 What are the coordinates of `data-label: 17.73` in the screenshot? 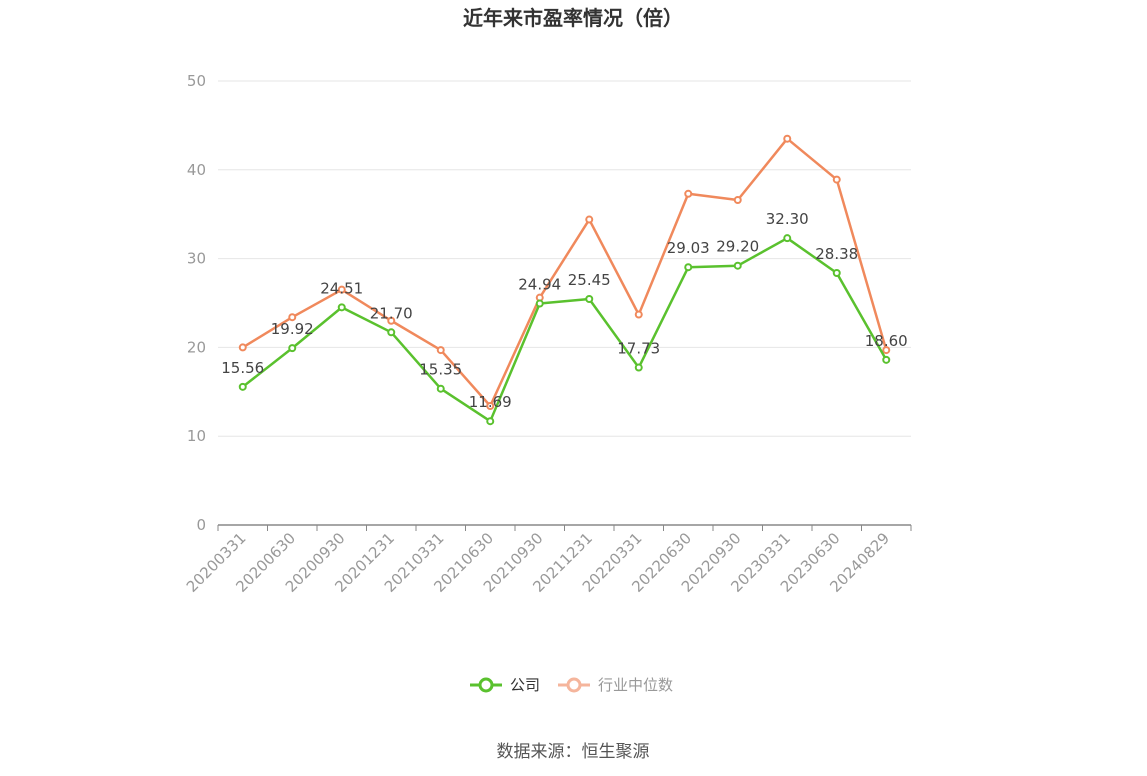 It's located at (638, 349).